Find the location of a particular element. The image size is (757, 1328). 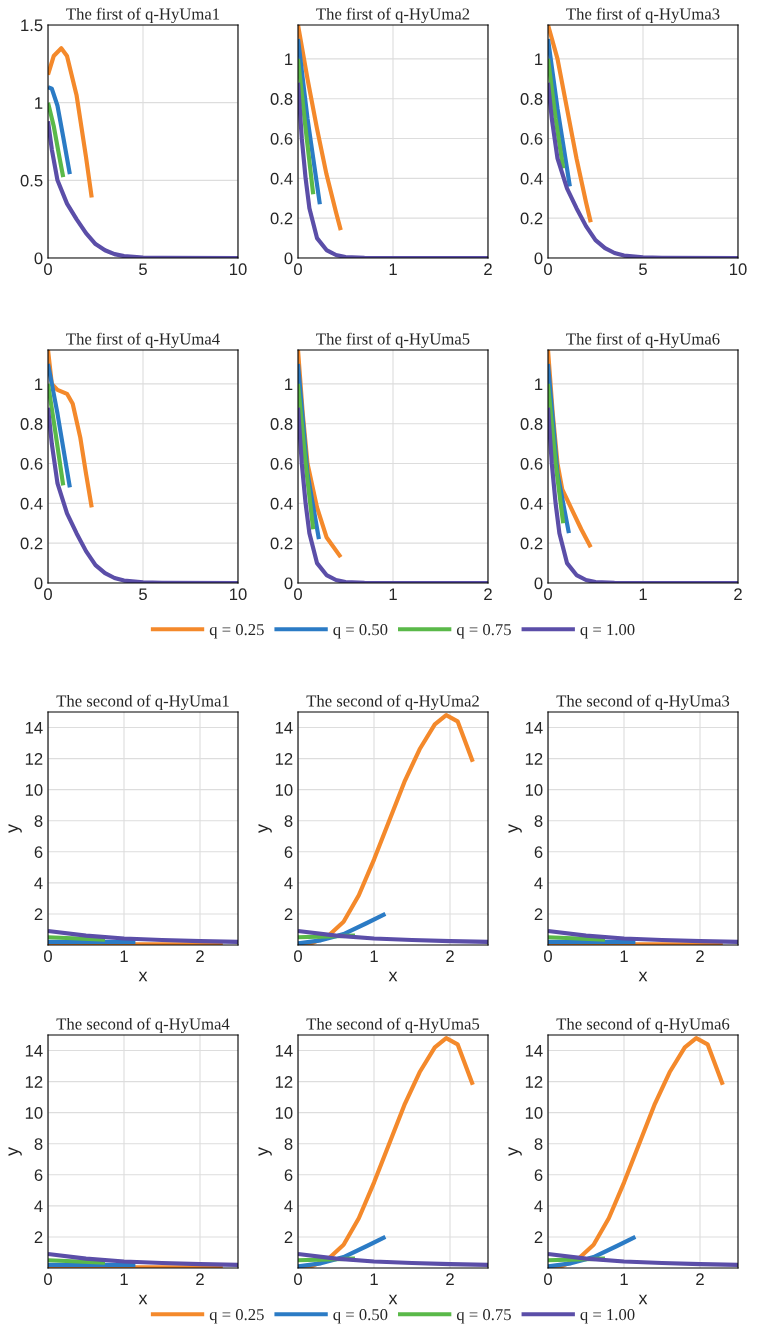

chart-title: The first of q-HyUma3 is located at coordinates (643, 15).